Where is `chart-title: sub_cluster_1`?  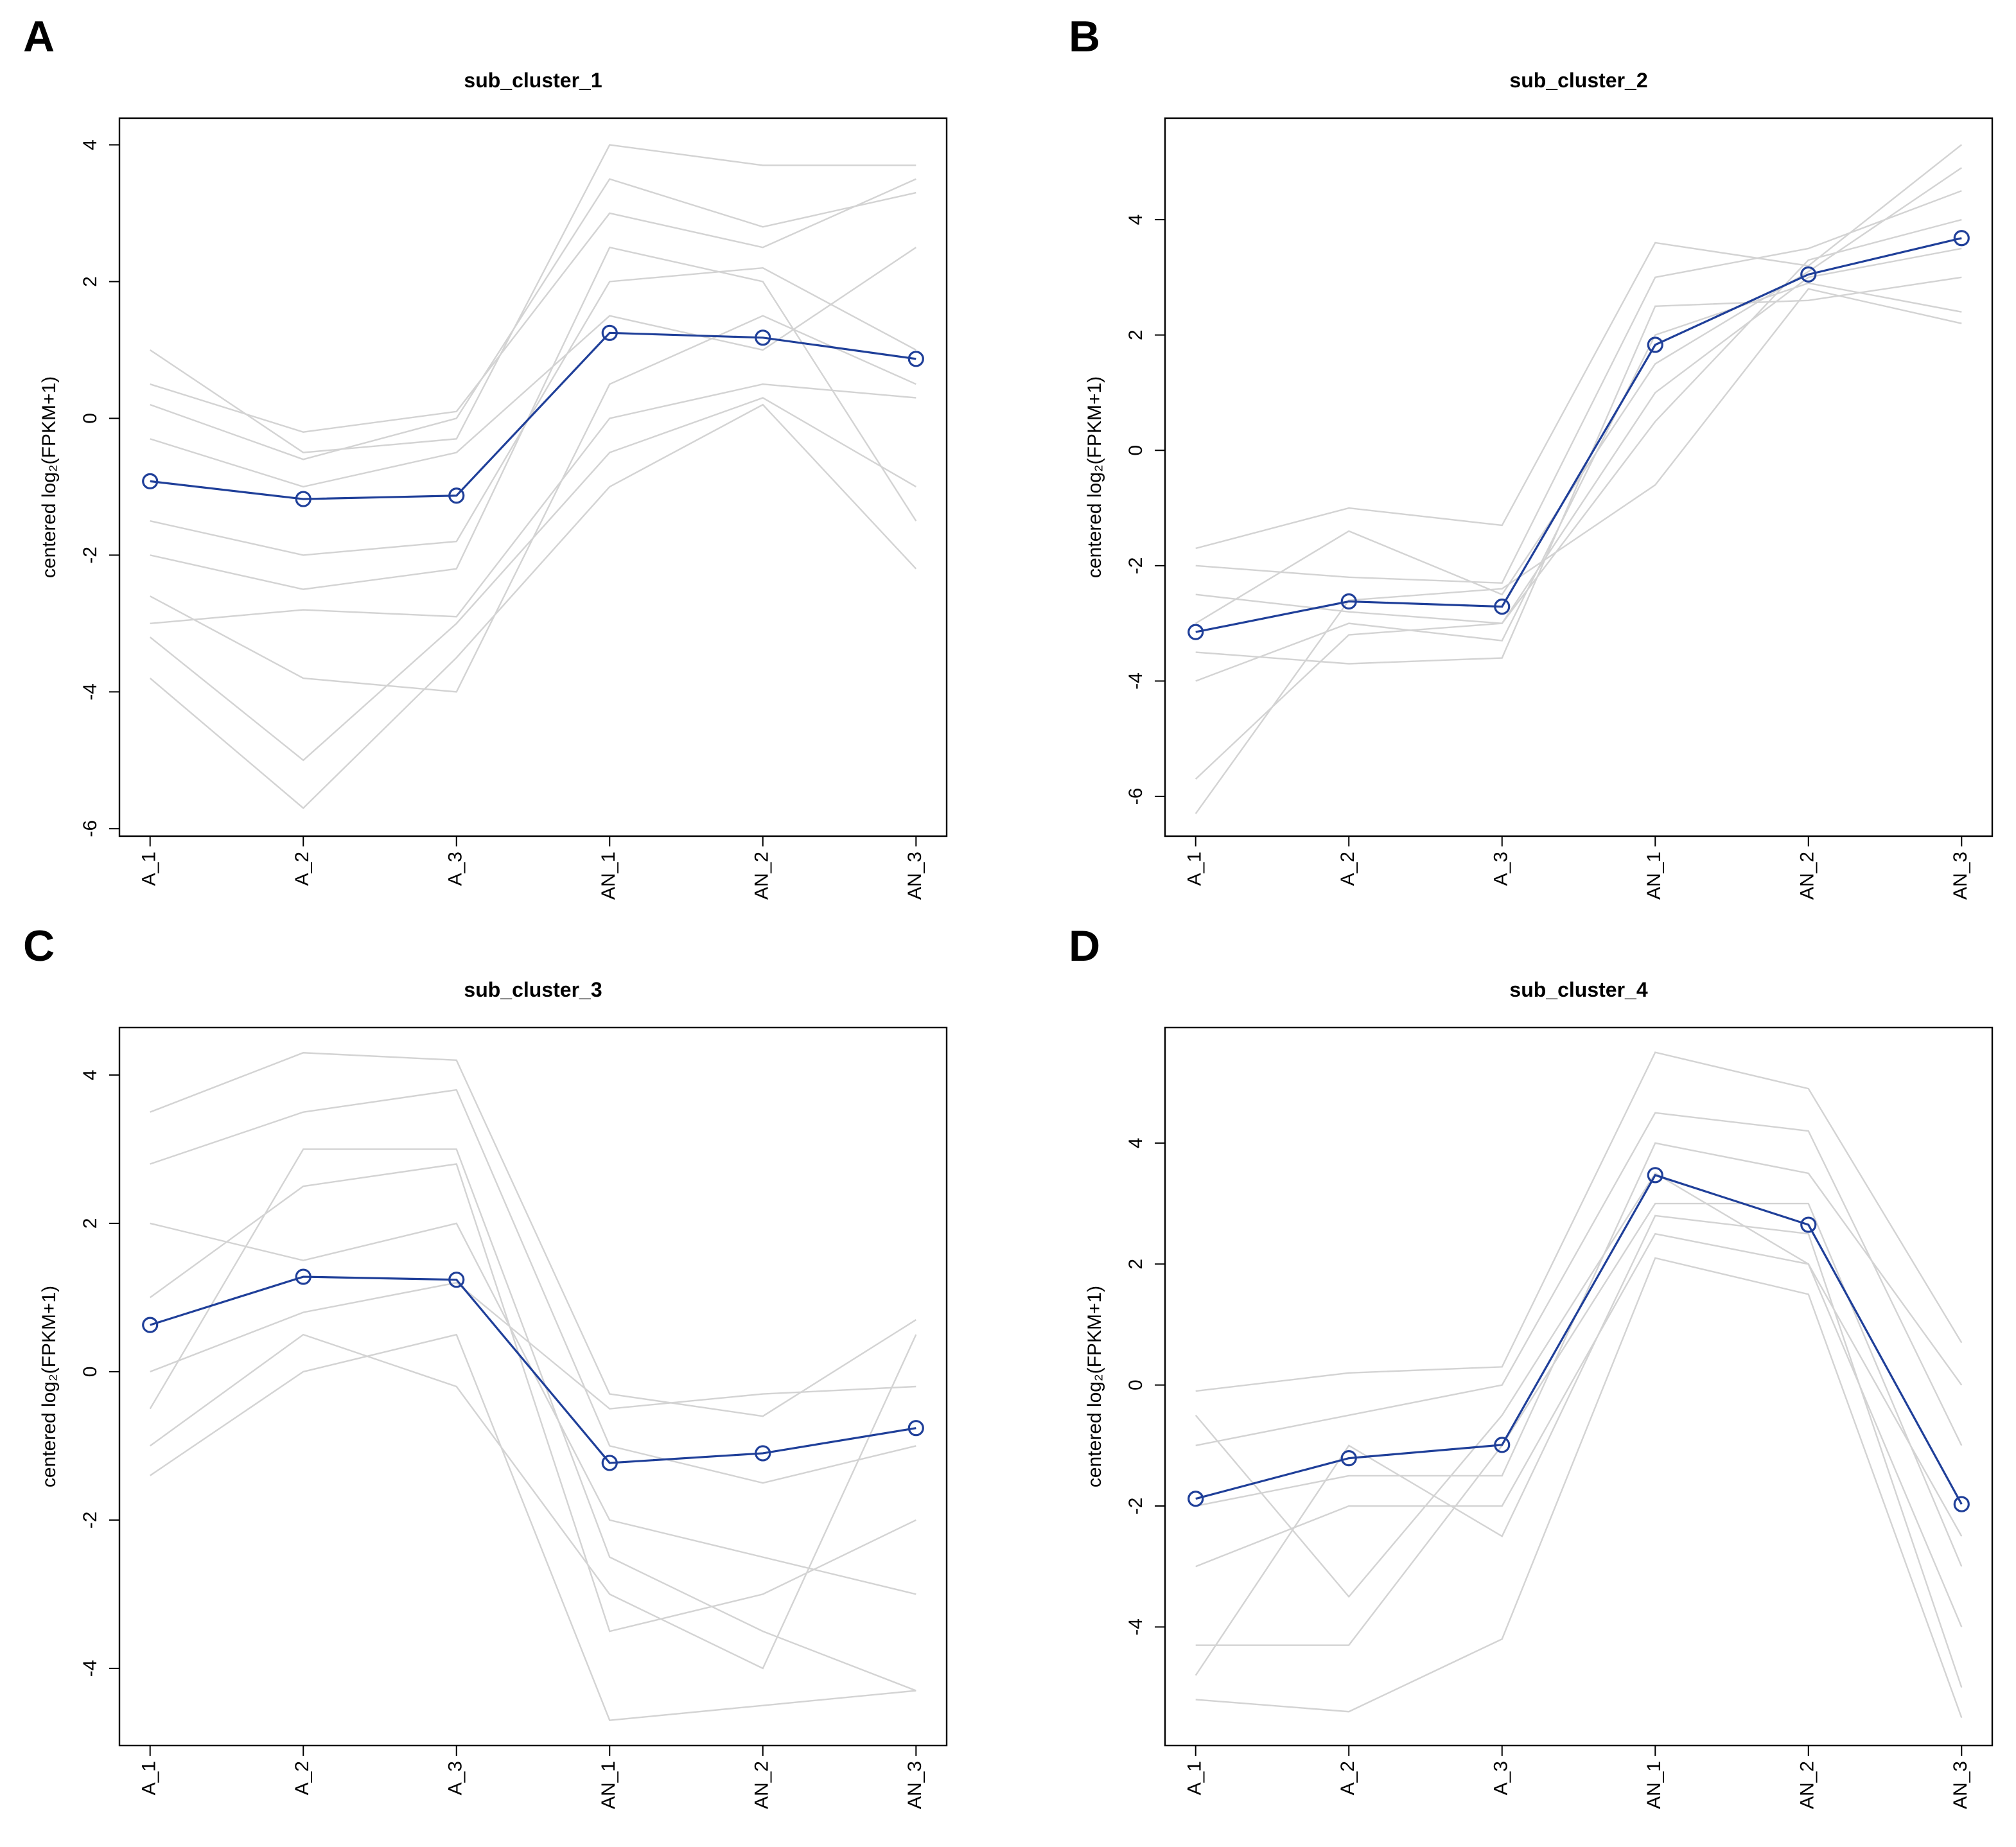
chart-title: sub_cluster_1 is located at coordinates (533, 80).